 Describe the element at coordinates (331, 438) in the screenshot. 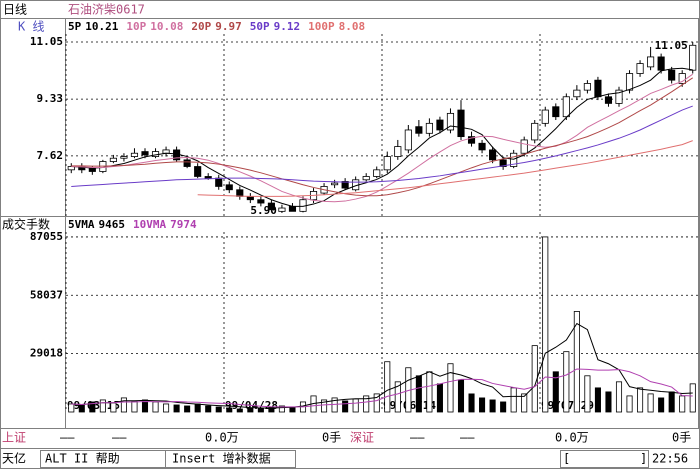

I see `index-field: 0手` at that location.